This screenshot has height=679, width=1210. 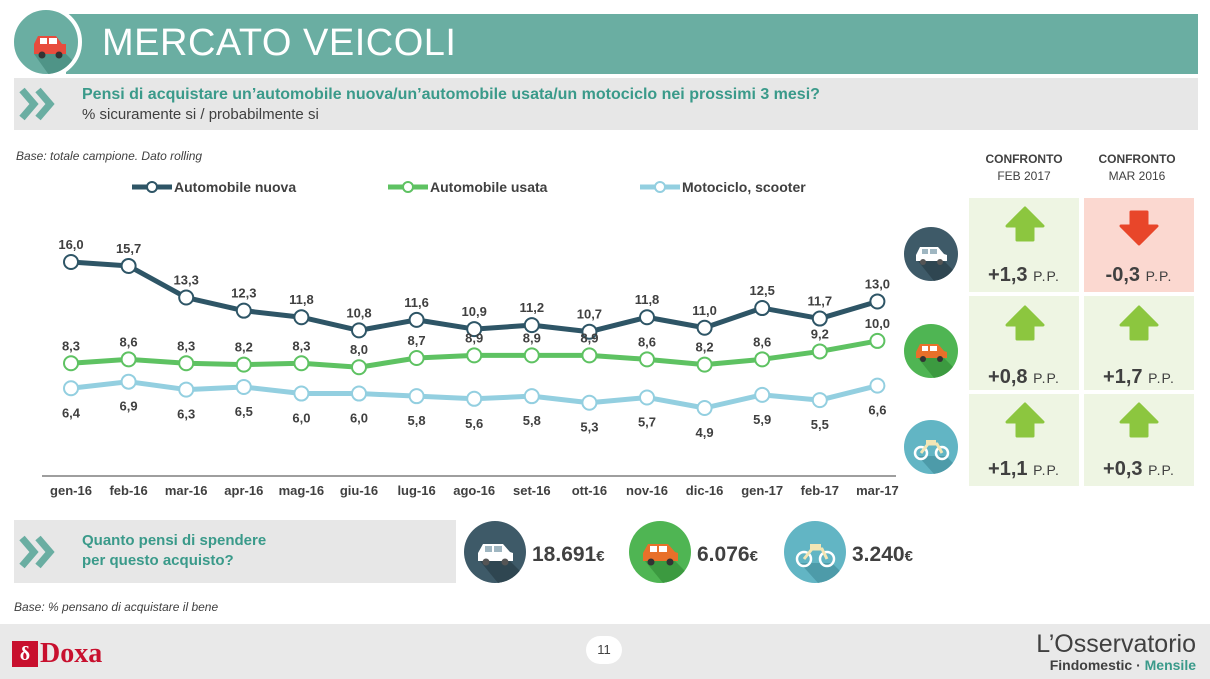 What do you see at coordinates (474, 311) in the screenshot?
I see `data-label: 10,9` at bounding box center [474, 311].